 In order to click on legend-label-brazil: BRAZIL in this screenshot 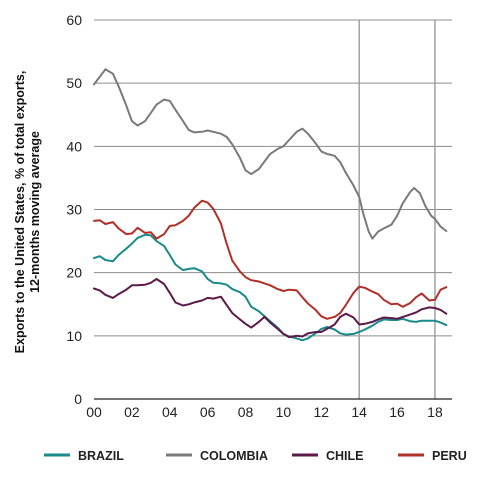, I will do `click(101, 456)`.